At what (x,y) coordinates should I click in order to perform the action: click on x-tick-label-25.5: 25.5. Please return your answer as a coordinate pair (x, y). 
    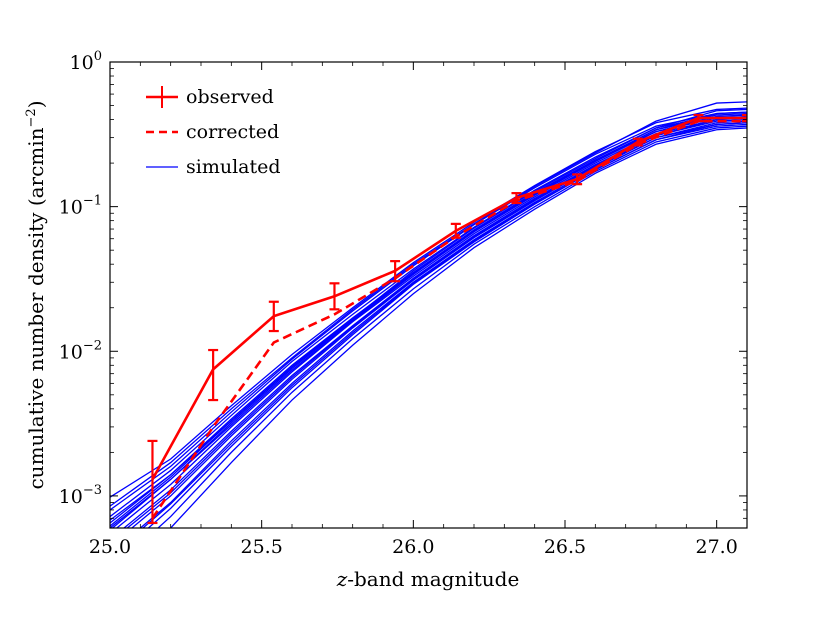
    Looking at the image, I should click on (262, 547).